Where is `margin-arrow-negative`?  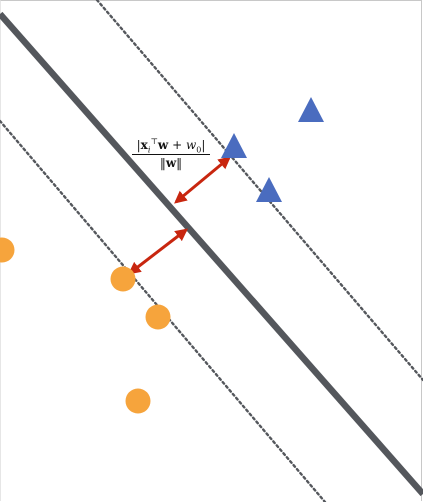
margin-arrow-negative is located at coordinates (158, 251).